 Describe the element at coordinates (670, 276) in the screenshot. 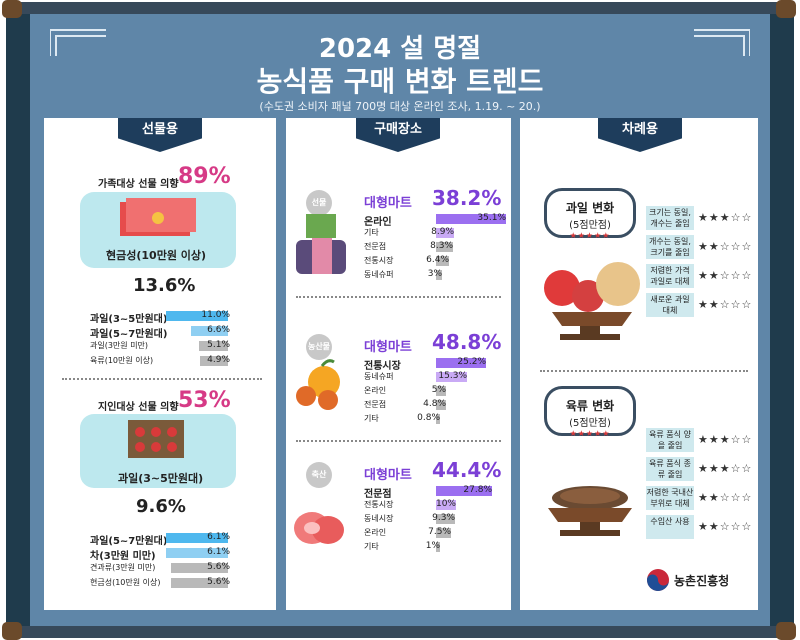

I see `ritual-item-text: 저렴한 가격 과일로 대체` at that location.